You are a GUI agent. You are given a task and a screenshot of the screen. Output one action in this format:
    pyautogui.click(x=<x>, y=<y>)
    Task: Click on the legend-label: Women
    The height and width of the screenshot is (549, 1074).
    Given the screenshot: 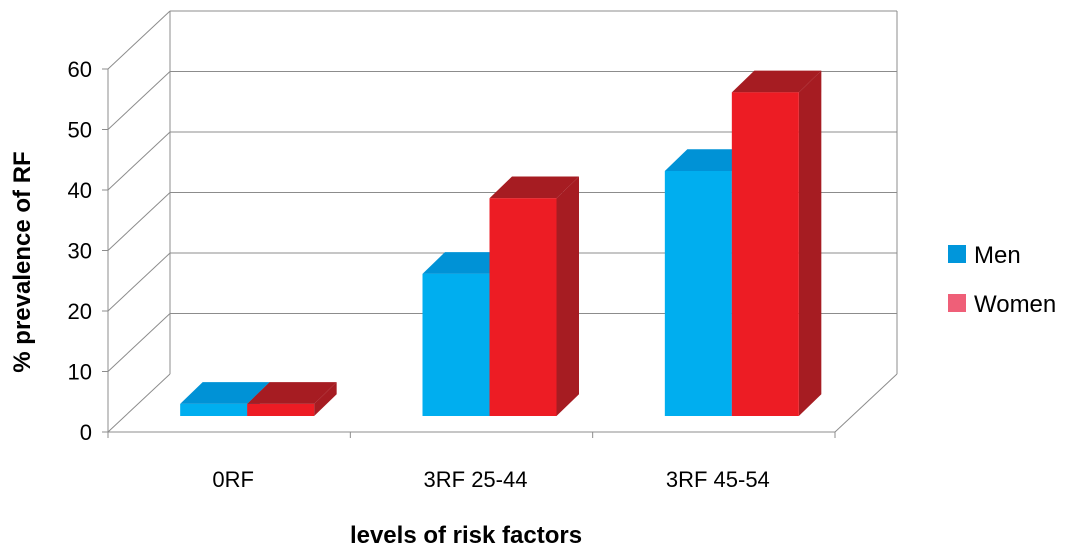 What is the action you would take?
    pyautogui.click(x=1015, y=304)
    